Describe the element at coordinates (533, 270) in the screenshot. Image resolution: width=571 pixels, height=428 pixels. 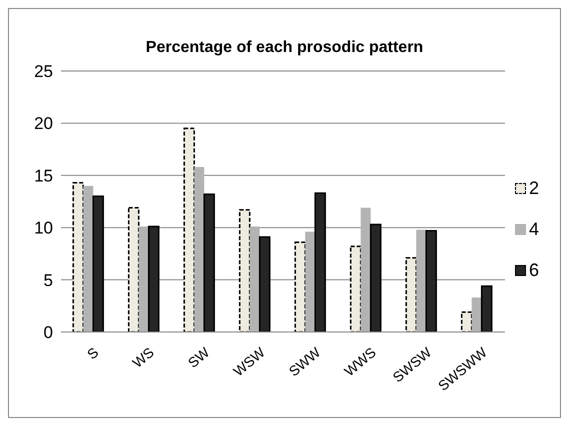
I see `legend-label: 6` at that location.